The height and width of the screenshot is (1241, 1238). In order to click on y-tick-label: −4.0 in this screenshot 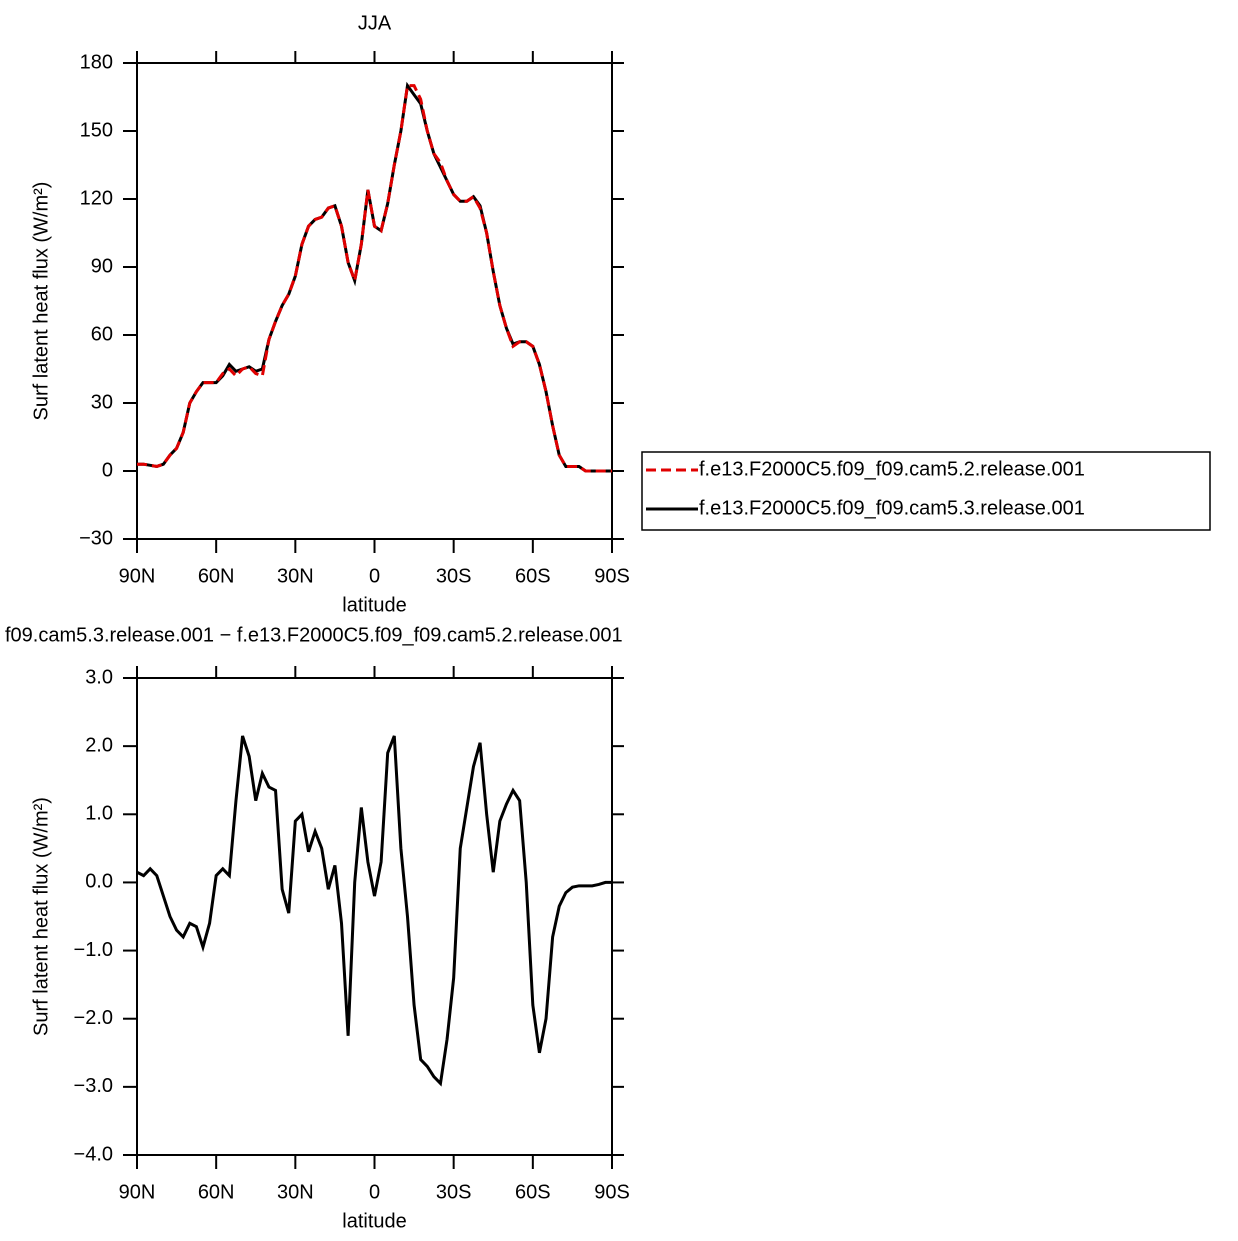, I will do `click(93, 1154)`.